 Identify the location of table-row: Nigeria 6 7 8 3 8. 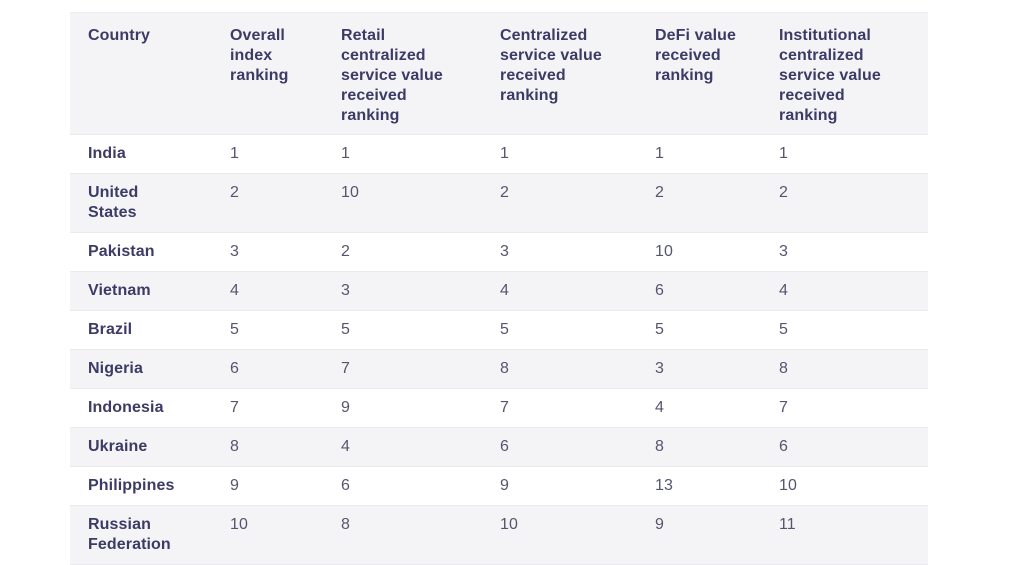
(499, 369).